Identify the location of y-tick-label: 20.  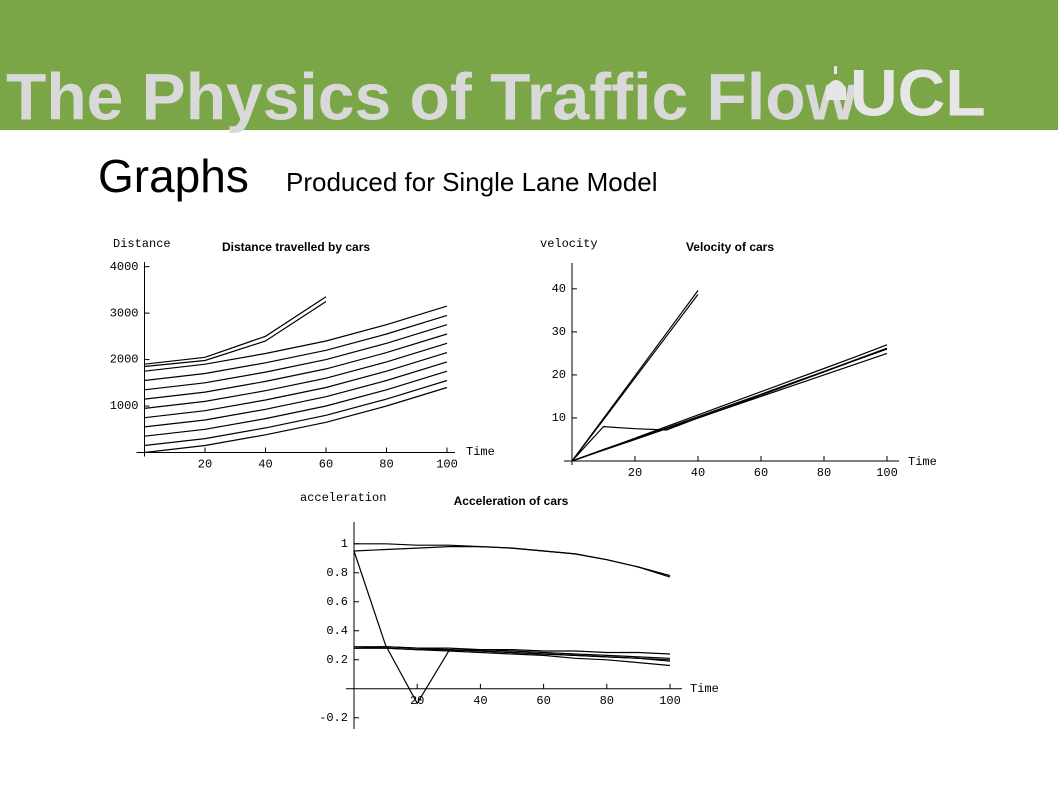
(559, 375).